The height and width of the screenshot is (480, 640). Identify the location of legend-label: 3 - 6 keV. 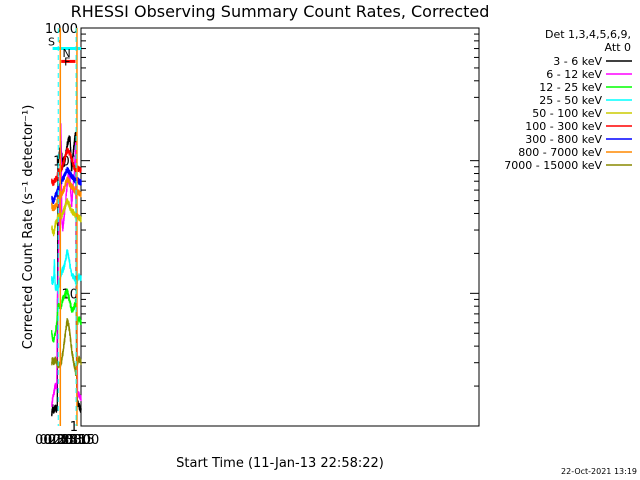
(577, 61).